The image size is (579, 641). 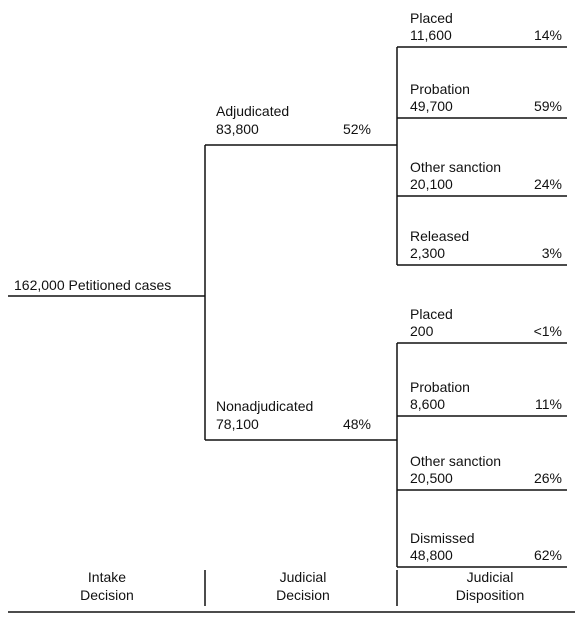 What do you see at coordinates (439, 236) in the screenshot?
I see `leaf-label: Released` at bounding box center [439, 236].